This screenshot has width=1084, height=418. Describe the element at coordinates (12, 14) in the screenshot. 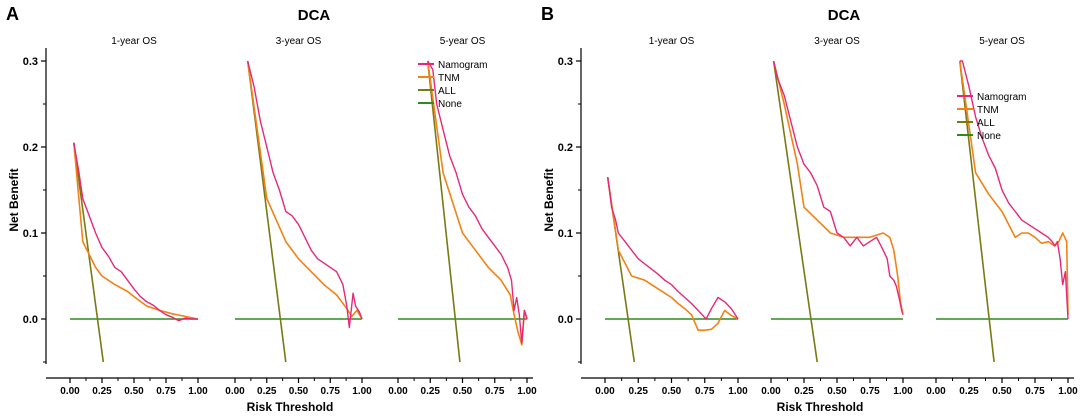

I see `panel-label: A` at that location.